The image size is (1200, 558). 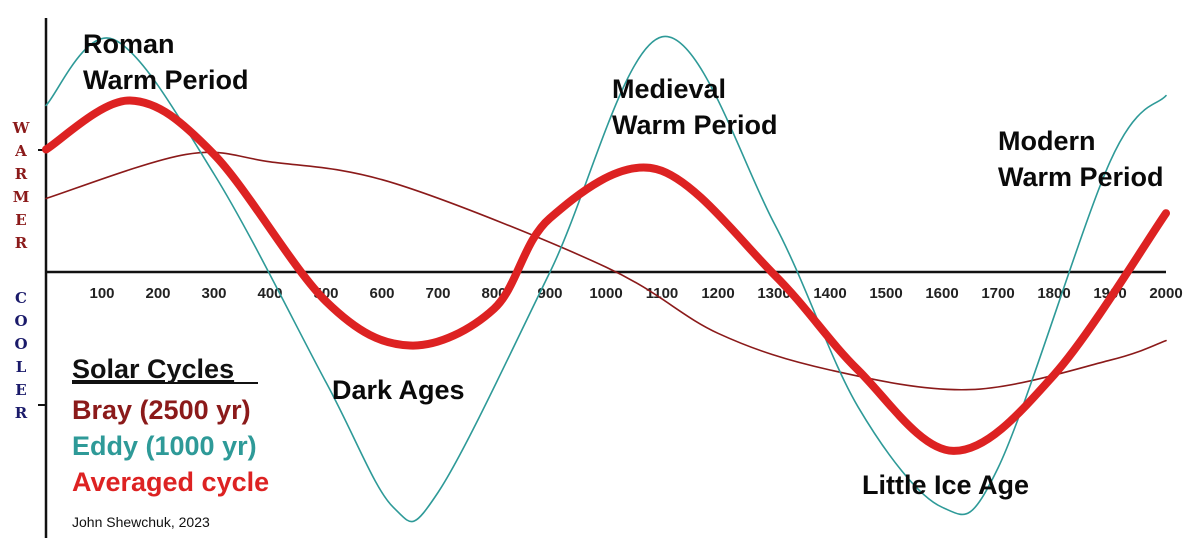 What do you see at coordinates (157, 293) in the screenshot?
I see `x-tick-label: 200` at bounding box center [157, 293].